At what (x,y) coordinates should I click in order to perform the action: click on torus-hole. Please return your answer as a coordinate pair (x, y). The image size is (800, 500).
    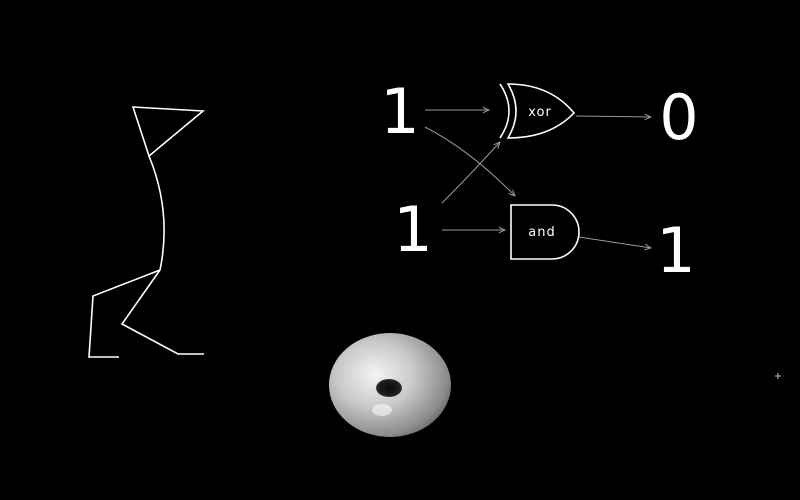
    Looking at the image, I should click on (389, 388).